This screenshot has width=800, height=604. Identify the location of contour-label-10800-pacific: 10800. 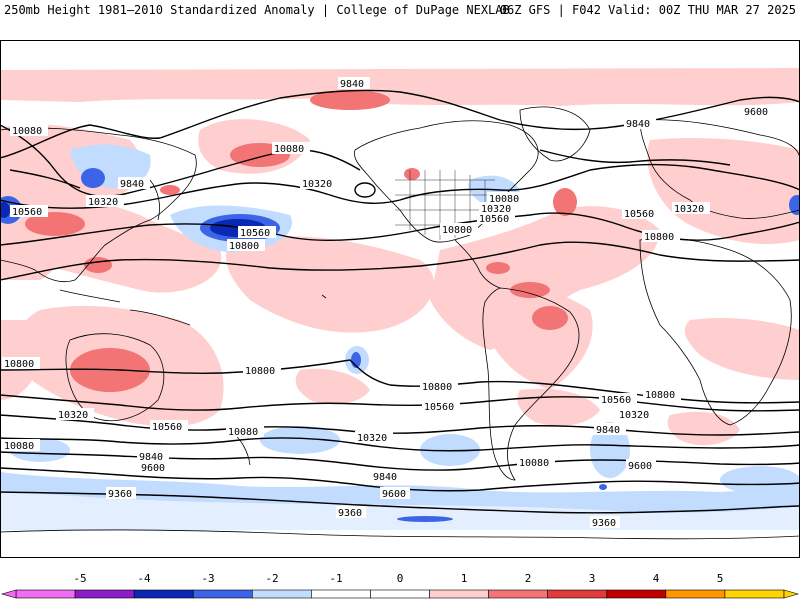
(244, 246).